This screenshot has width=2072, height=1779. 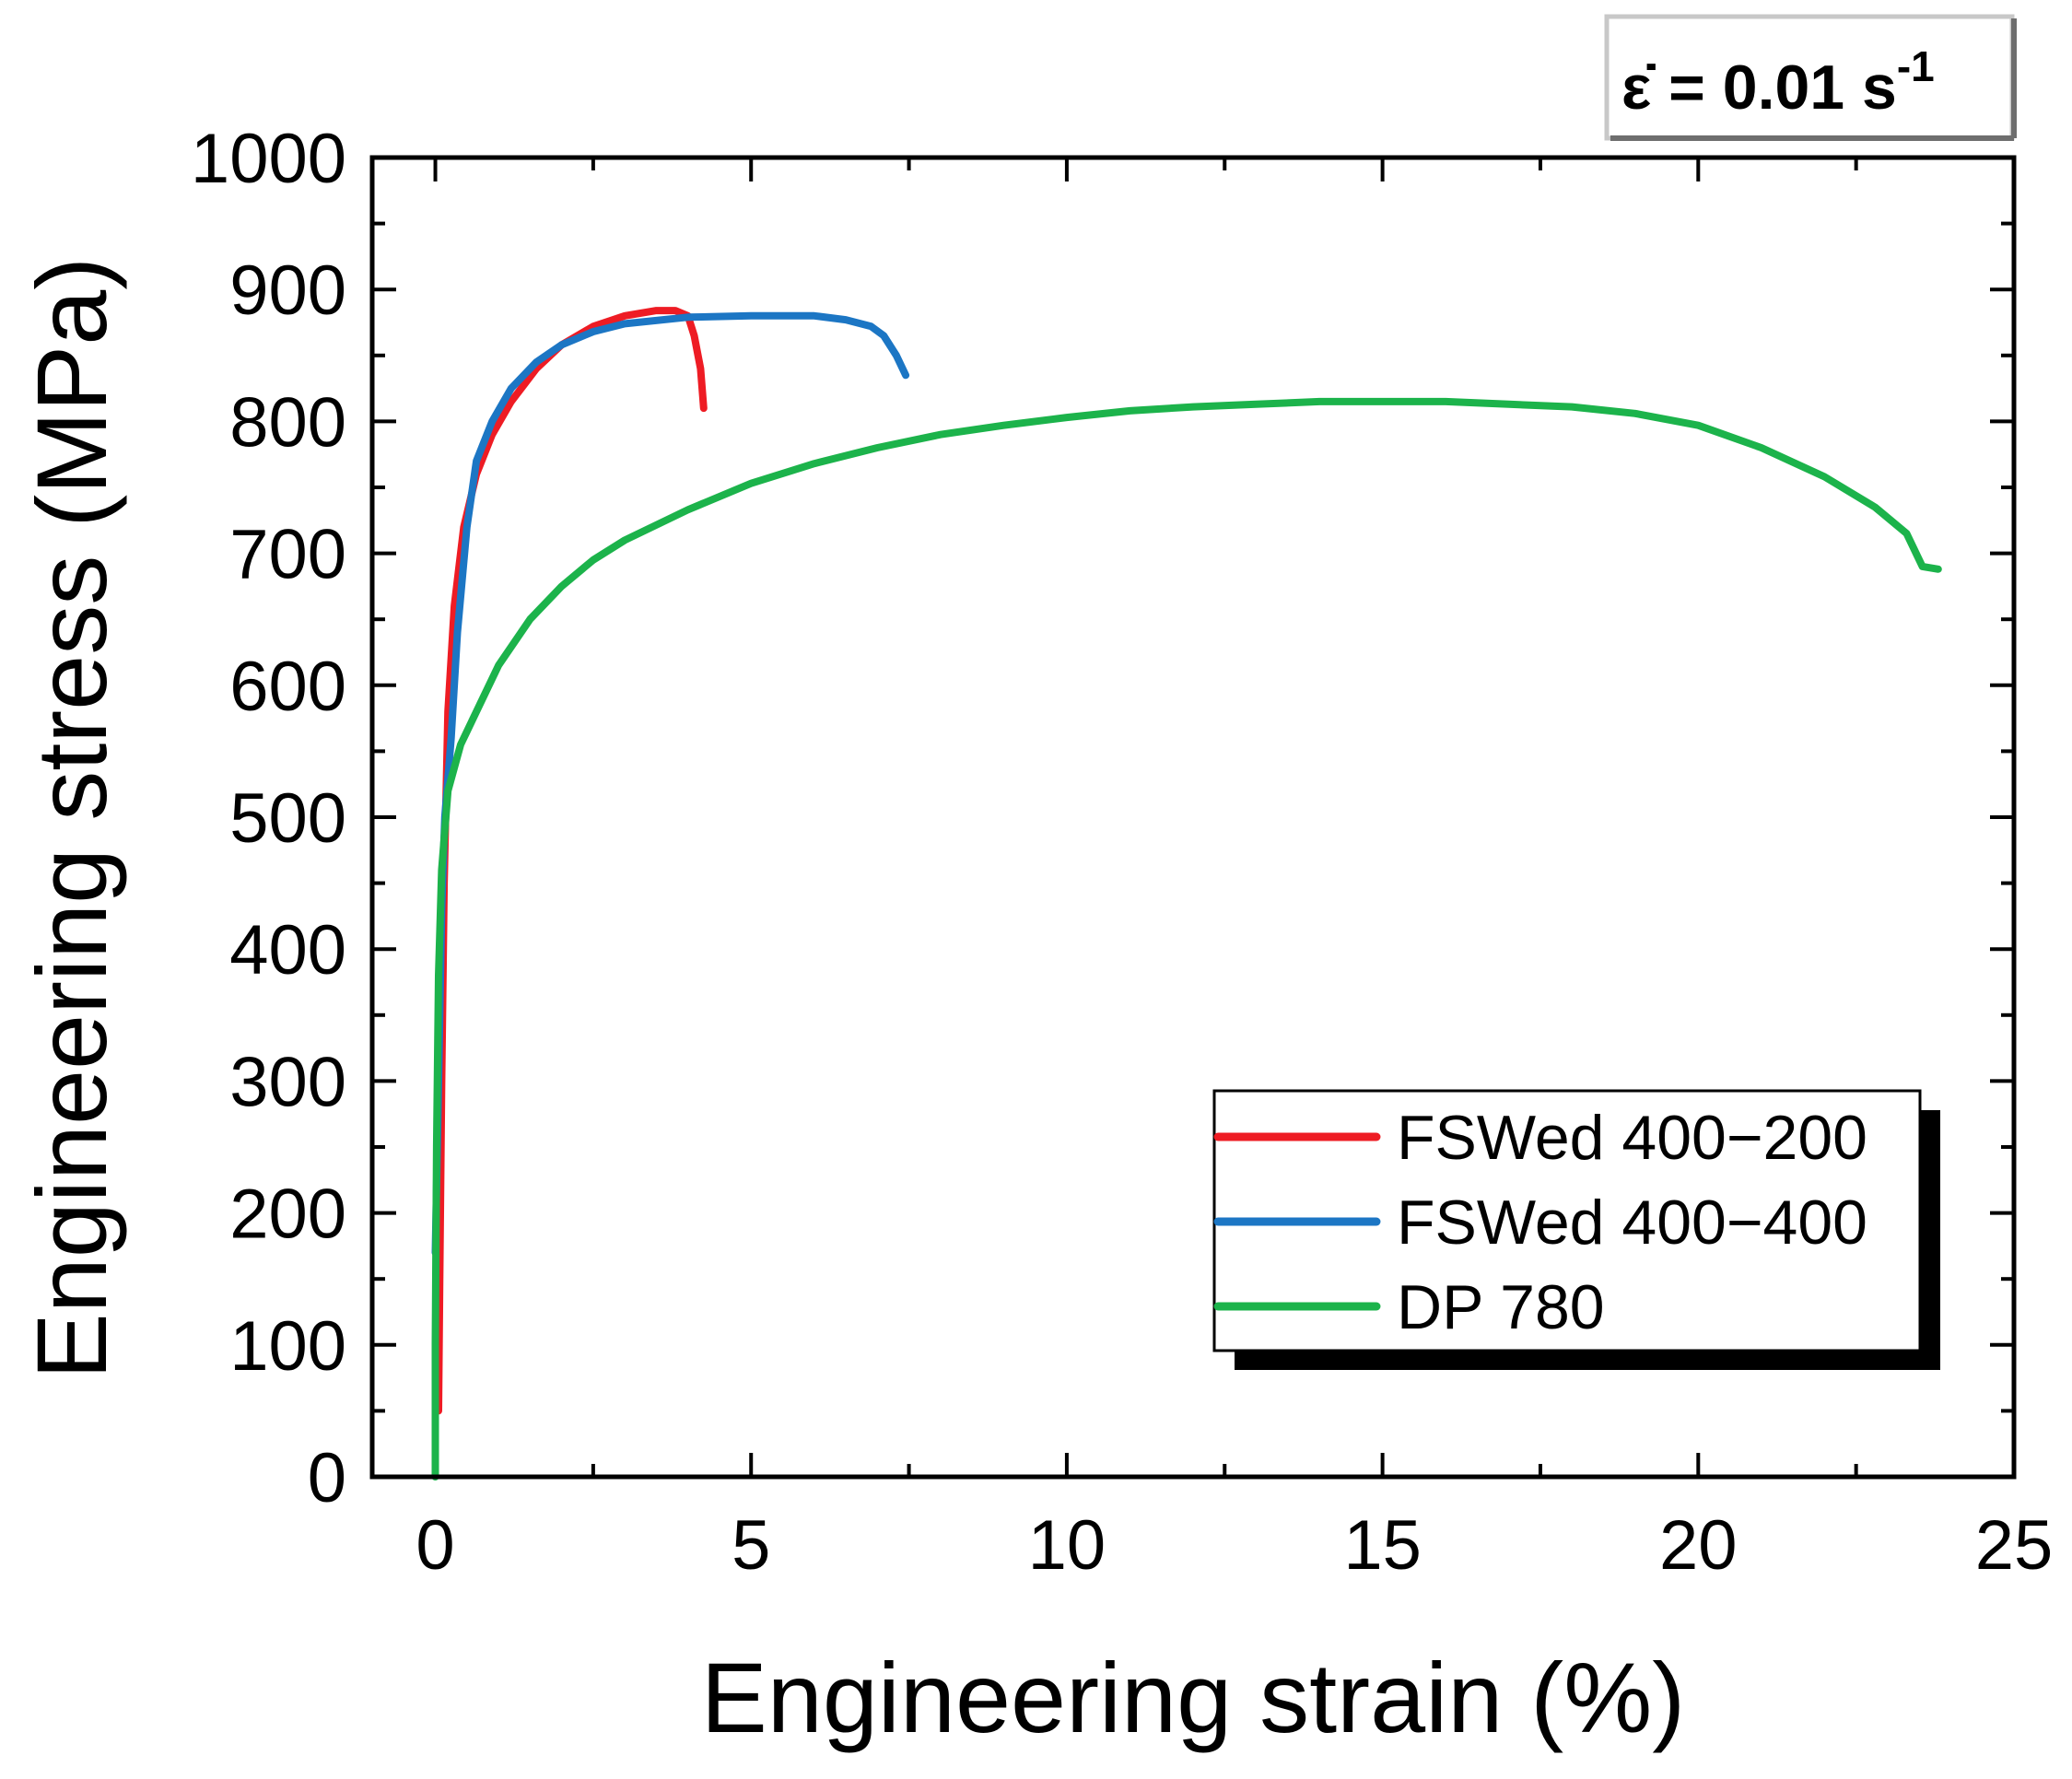 I want to click on y-tick-label: 300, so click(x=287, y=1082).